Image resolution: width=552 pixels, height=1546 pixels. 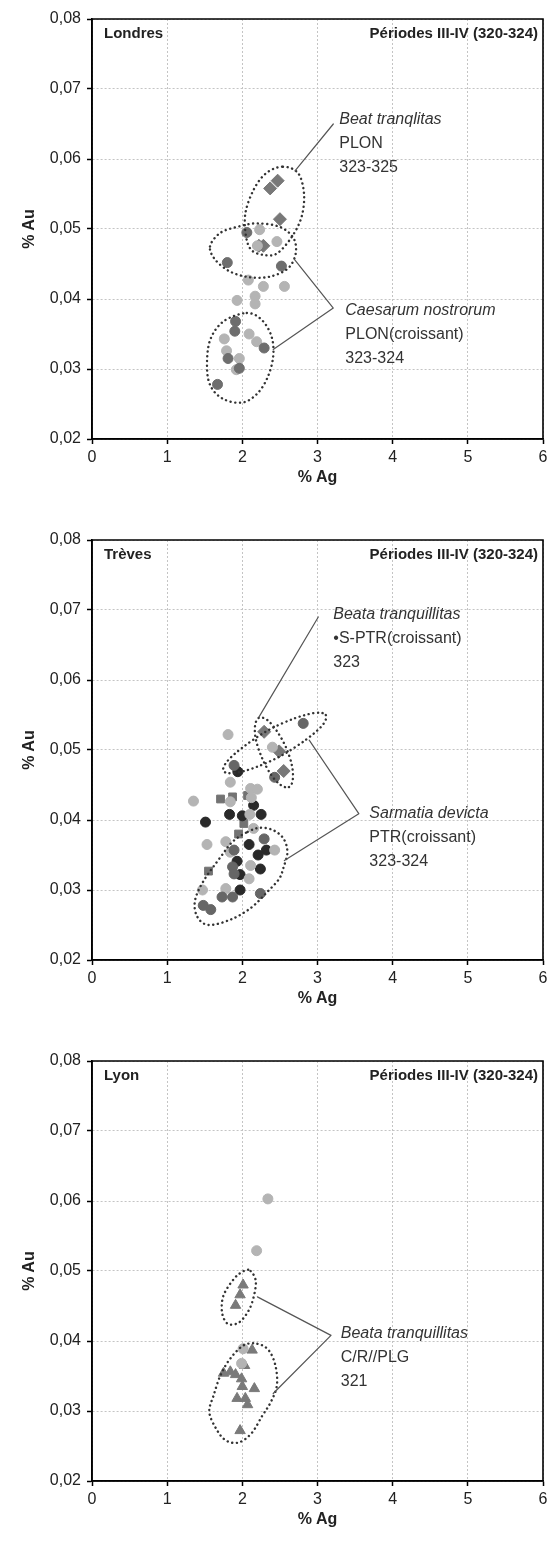 I want to click on annotation: Caesarum nostrorum PLON(croissant) 323-324, so click(x=420, y=333).